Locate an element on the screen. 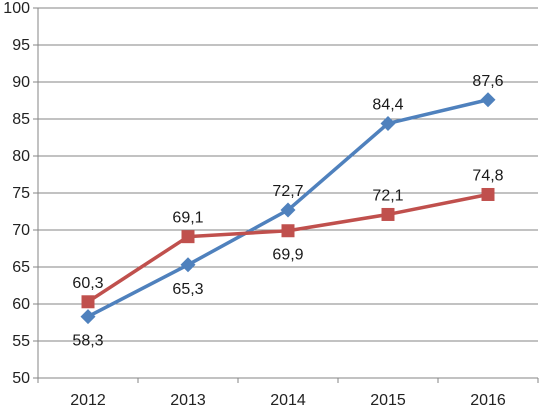 Image resolution: width=540 pixels, height=412 pixels. y-tick-label: 95 is located at coordinates (21, 45).